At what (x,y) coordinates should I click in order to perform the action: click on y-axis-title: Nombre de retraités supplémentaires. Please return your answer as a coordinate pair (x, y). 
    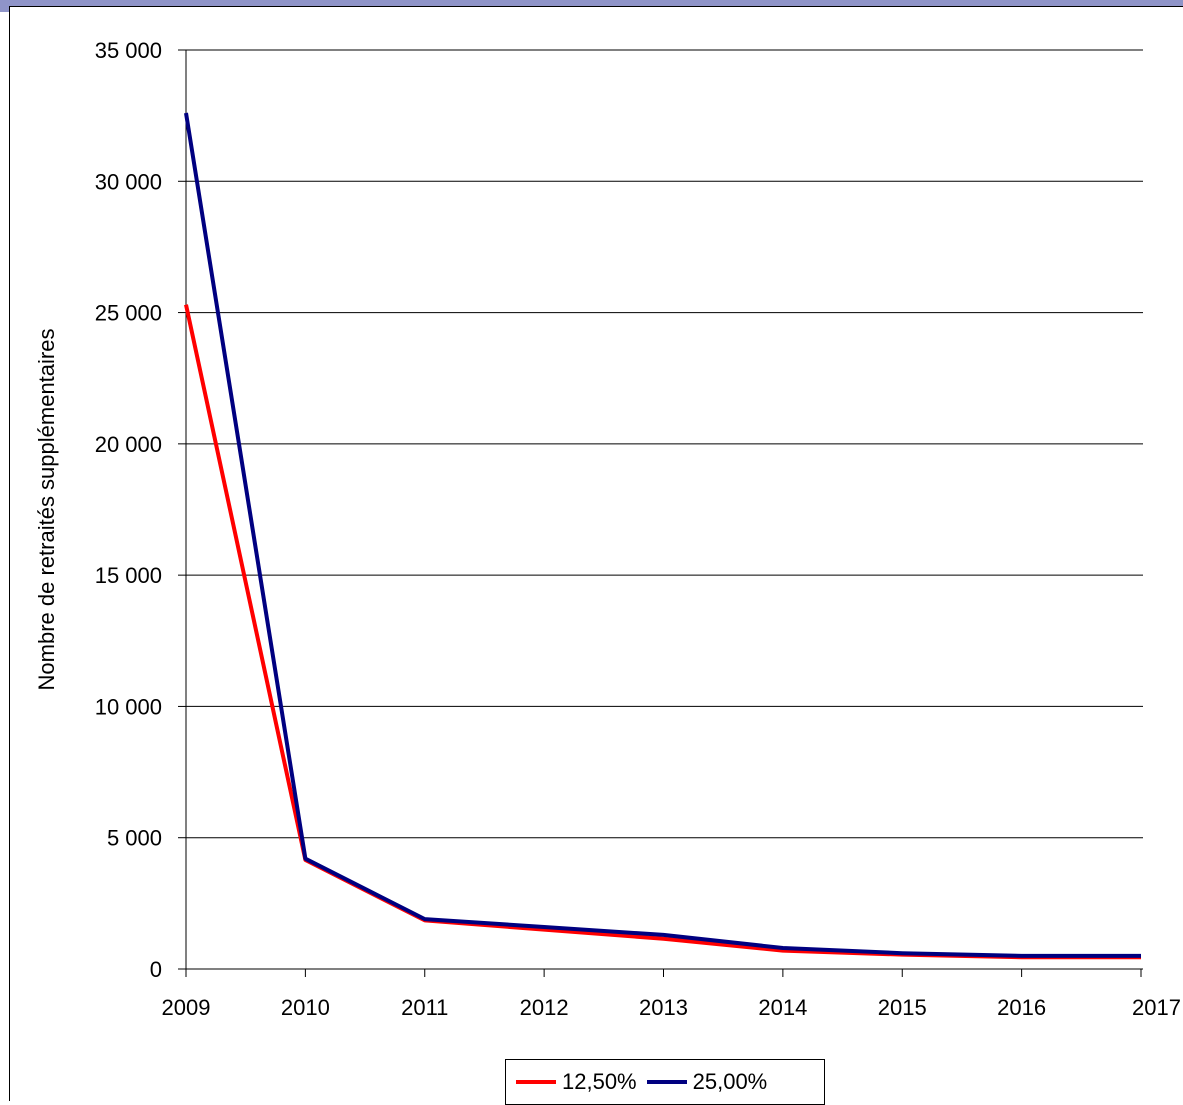
    Looking at the image, I should click on (46, 510).